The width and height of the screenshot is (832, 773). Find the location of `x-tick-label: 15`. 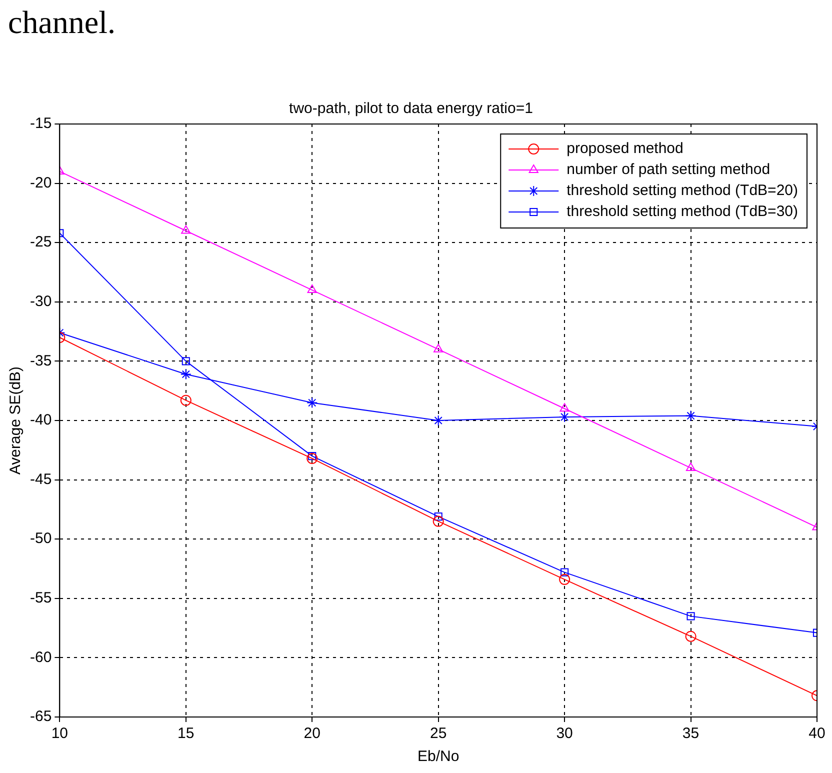

x-tick-label: 15 is located at coordinates (186, 733).